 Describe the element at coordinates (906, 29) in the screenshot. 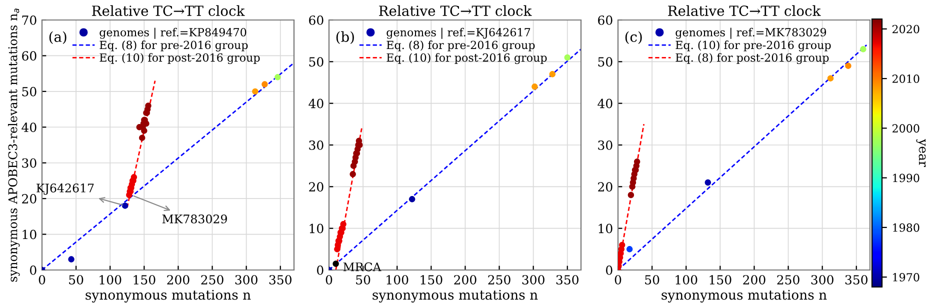

I see `color-bar-label: 2020` at that location.